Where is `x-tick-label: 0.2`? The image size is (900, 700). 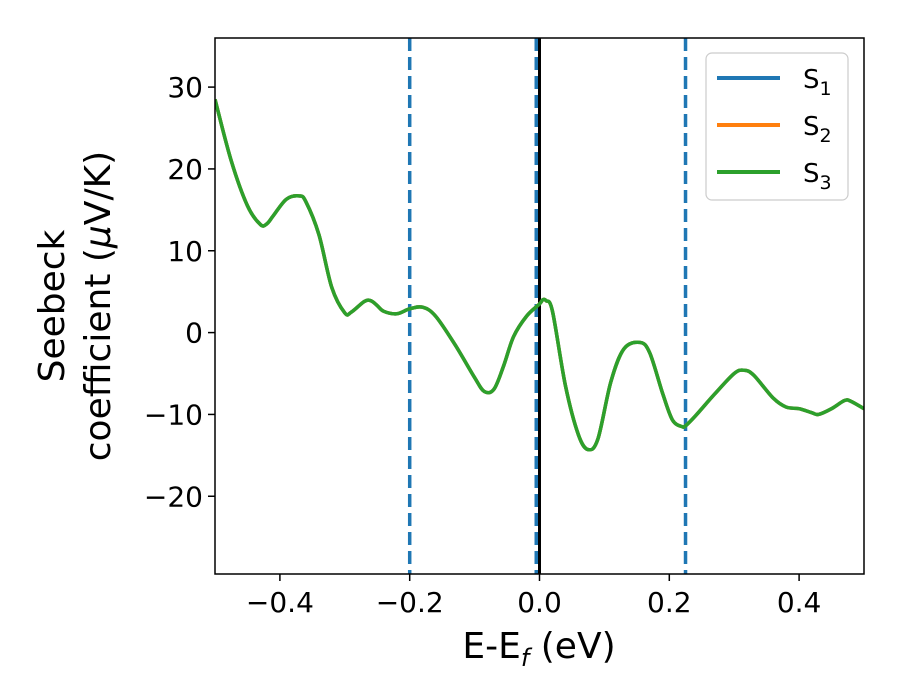 x-tick-label: 0.2 is located at coordinates (669, 602).